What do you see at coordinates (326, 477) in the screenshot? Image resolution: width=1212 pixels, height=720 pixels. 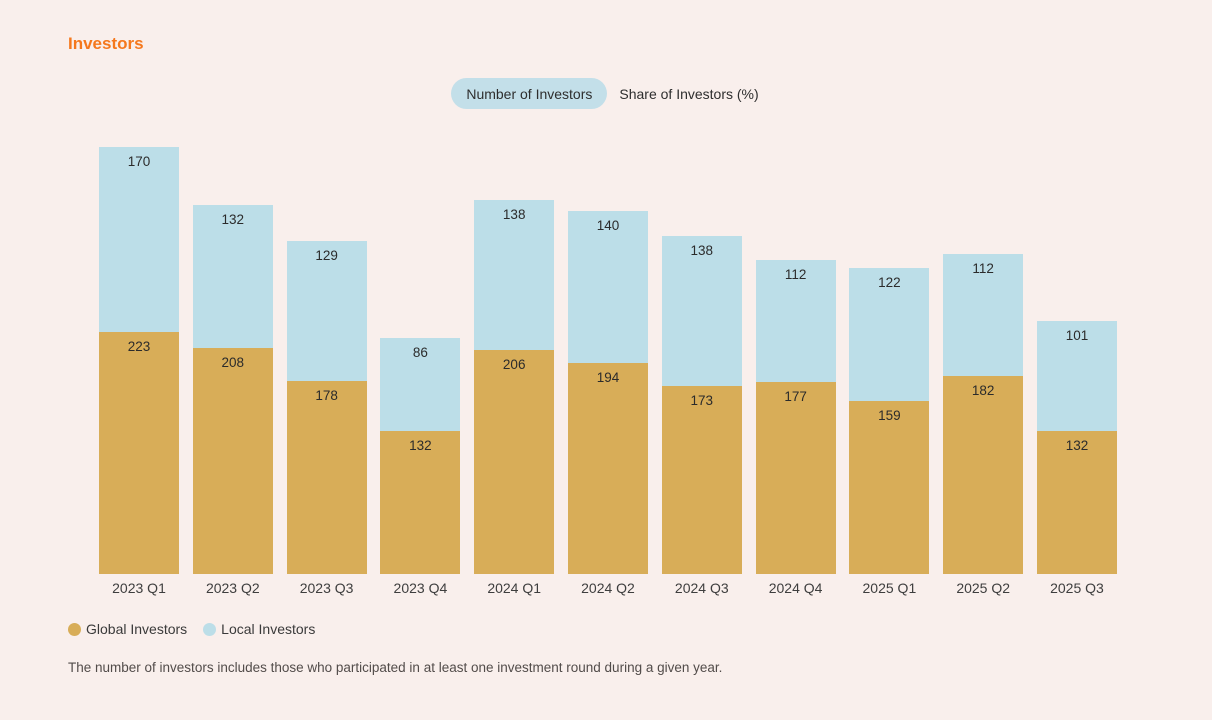 I see `bar-segment-global: 178` at bounding box center [326, 477].